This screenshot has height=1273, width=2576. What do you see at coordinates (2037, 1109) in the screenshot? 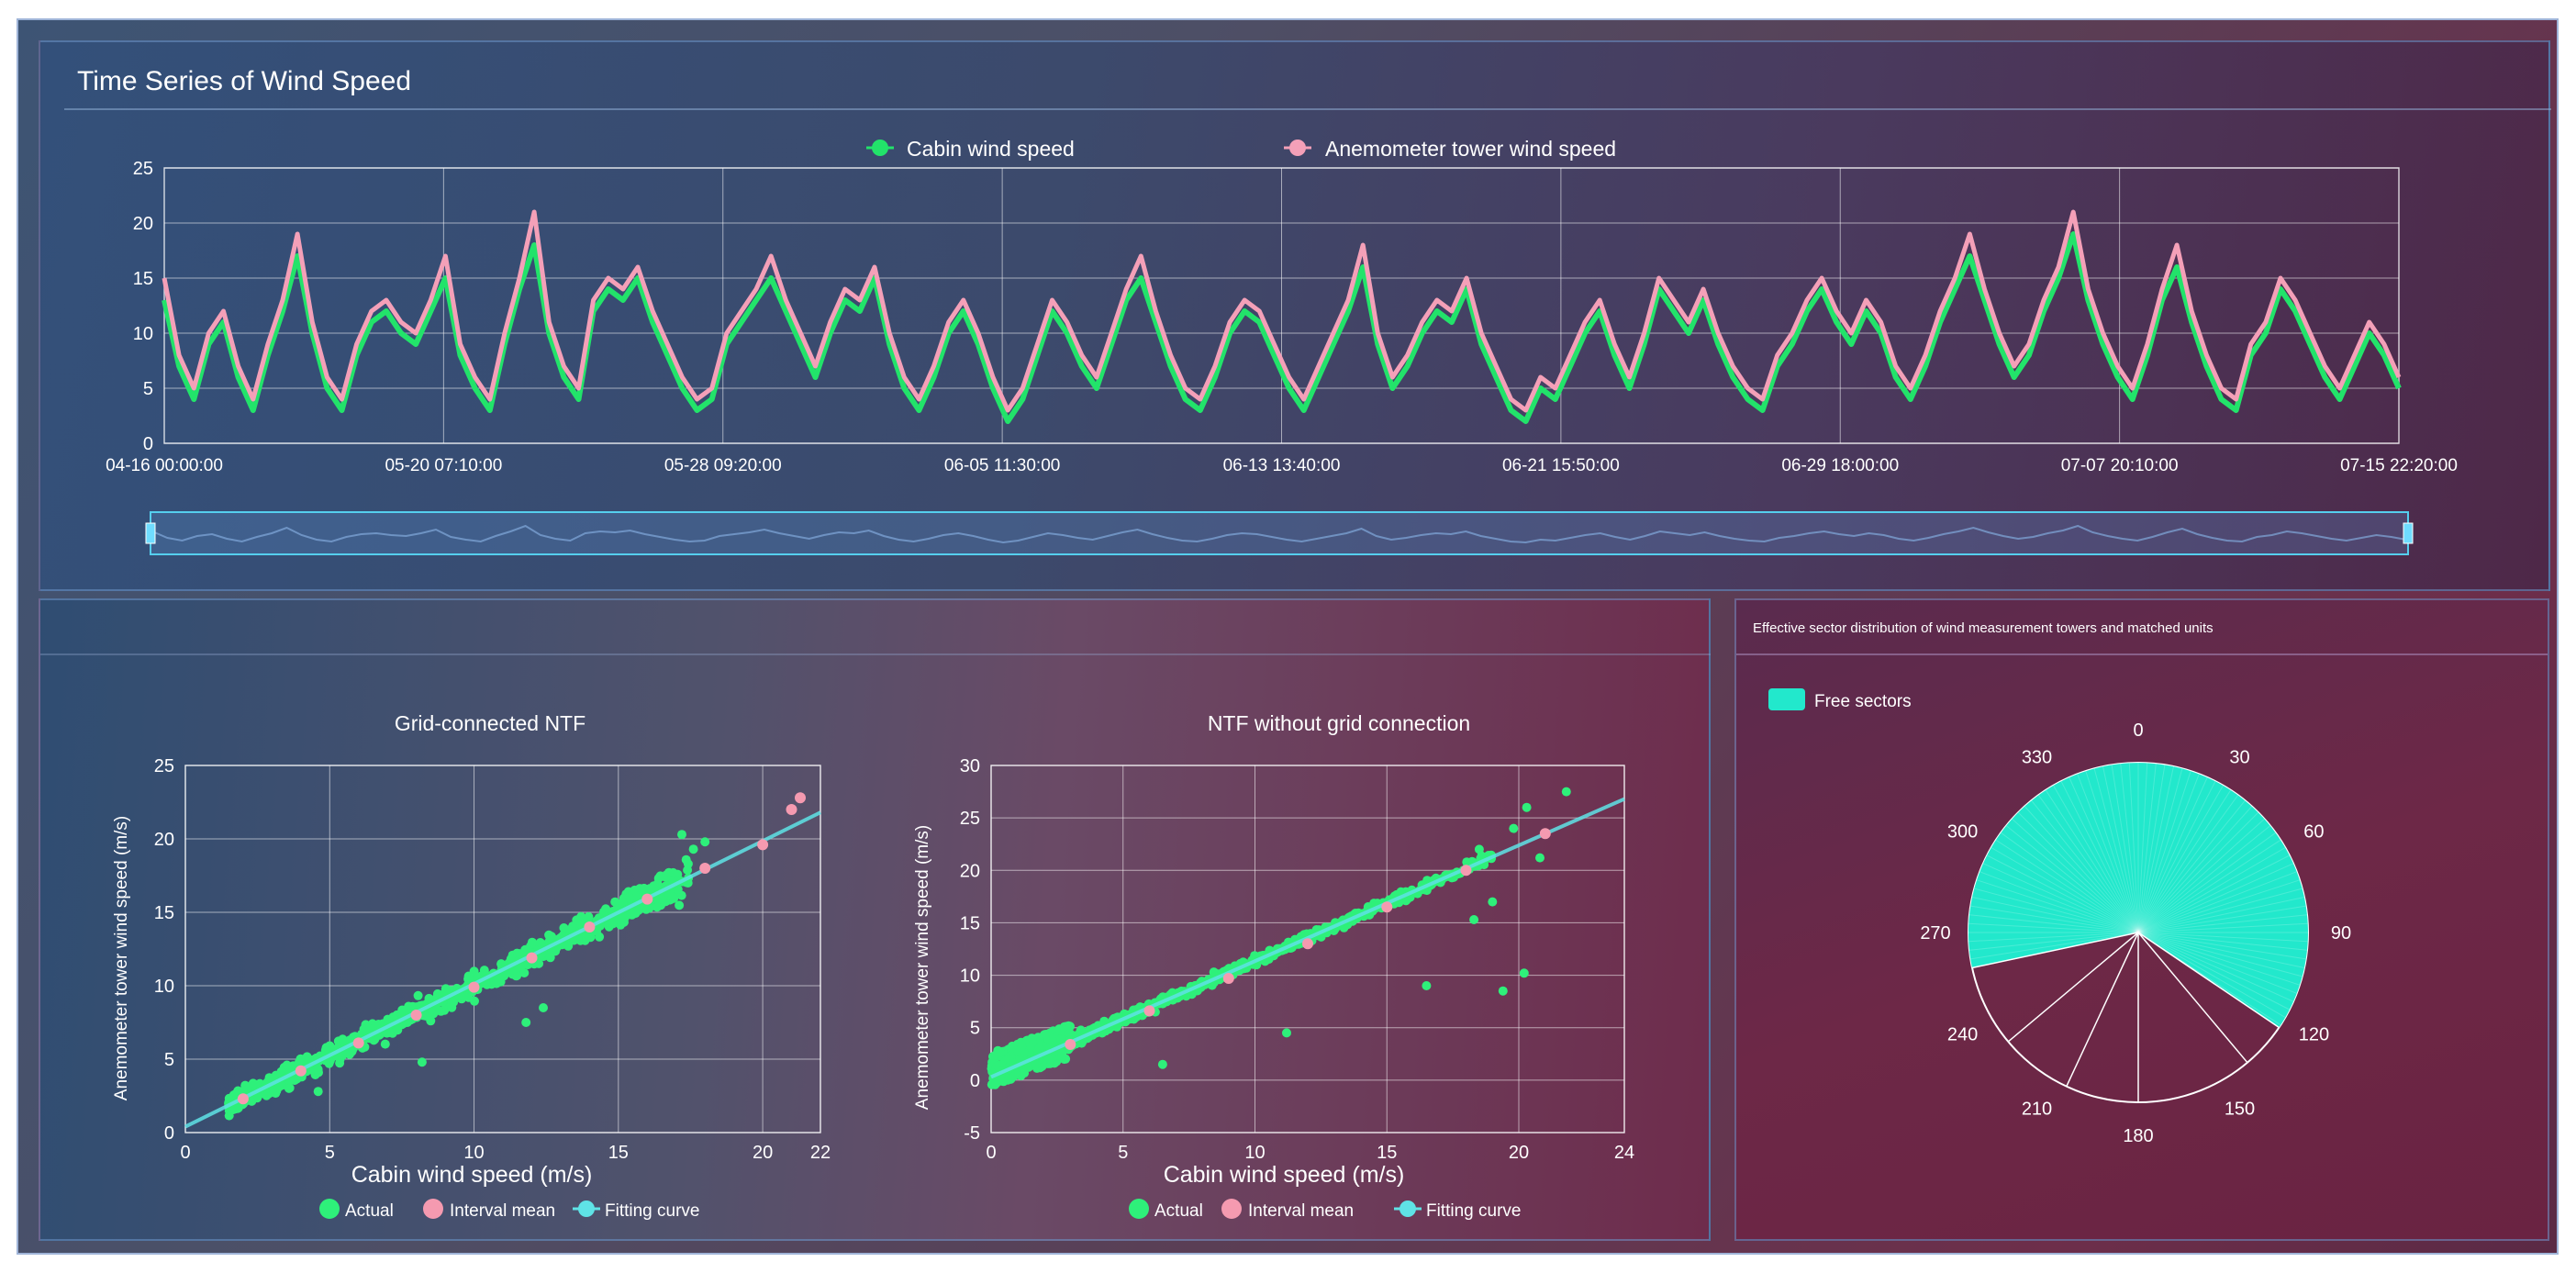
I see `polar-angle-label: 210` at bounding box center [2037, 1109].